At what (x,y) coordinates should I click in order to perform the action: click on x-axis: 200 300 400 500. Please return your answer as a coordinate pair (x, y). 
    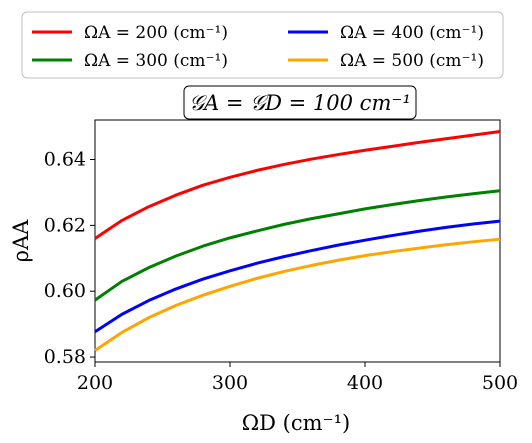
    Looking at the image, I should click on (297, 378).